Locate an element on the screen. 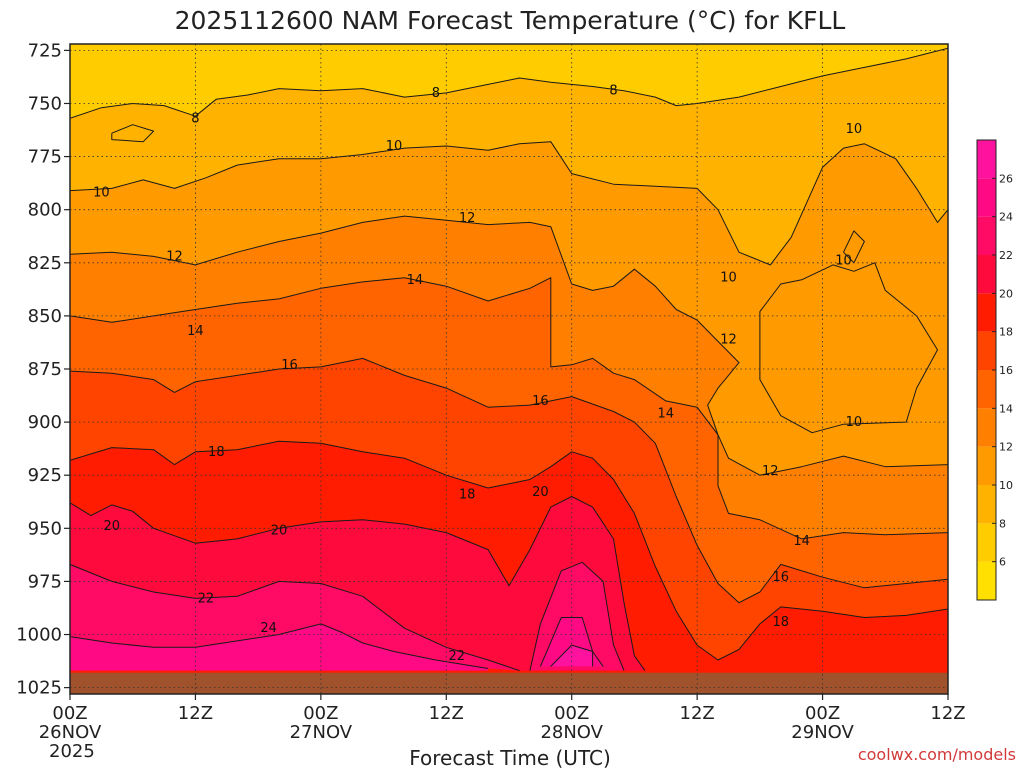  colorbar-label: 8 is located at coordinates (1002, 523).